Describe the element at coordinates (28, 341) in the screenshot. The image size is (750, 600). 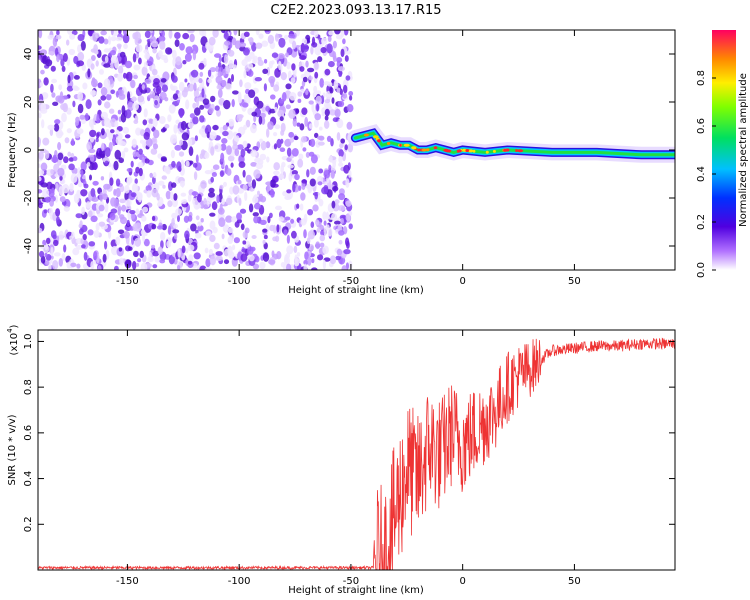
I see `y-tick-label: 1.0` at that location.